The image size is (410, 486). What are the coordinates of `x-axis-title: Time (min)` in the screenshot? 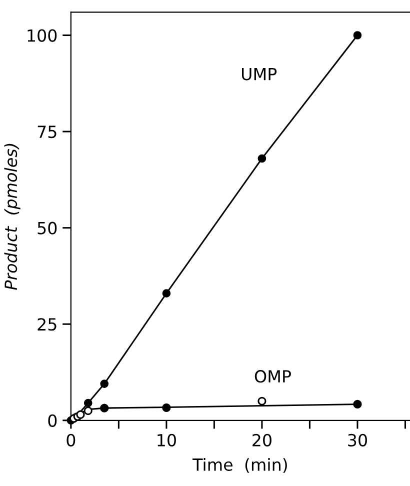 It's located at (239, 465).